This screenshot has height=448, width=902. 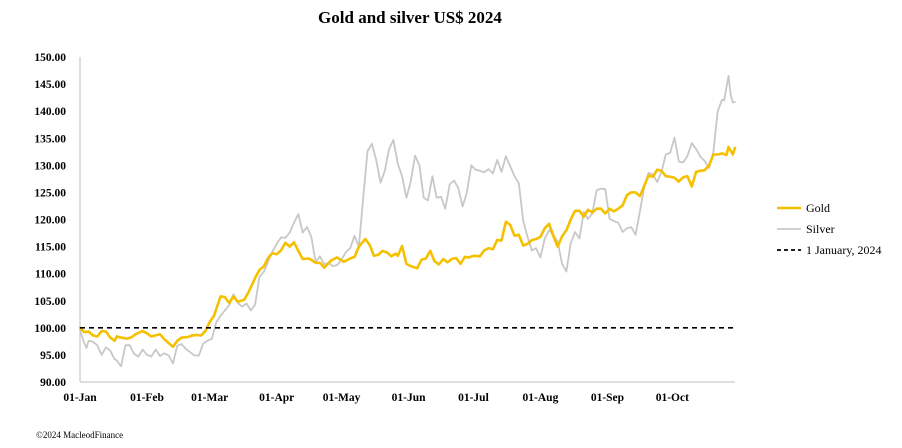 I want to click on y-tick-label: 145.00, so click(x=50, y=85).